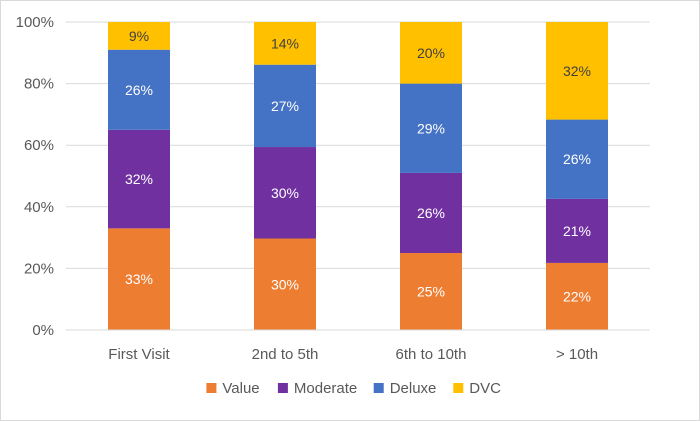 Image resolution: width=700 pixels, height=421 pixels. I want to click on data-label: 20%, so click(431, 53).